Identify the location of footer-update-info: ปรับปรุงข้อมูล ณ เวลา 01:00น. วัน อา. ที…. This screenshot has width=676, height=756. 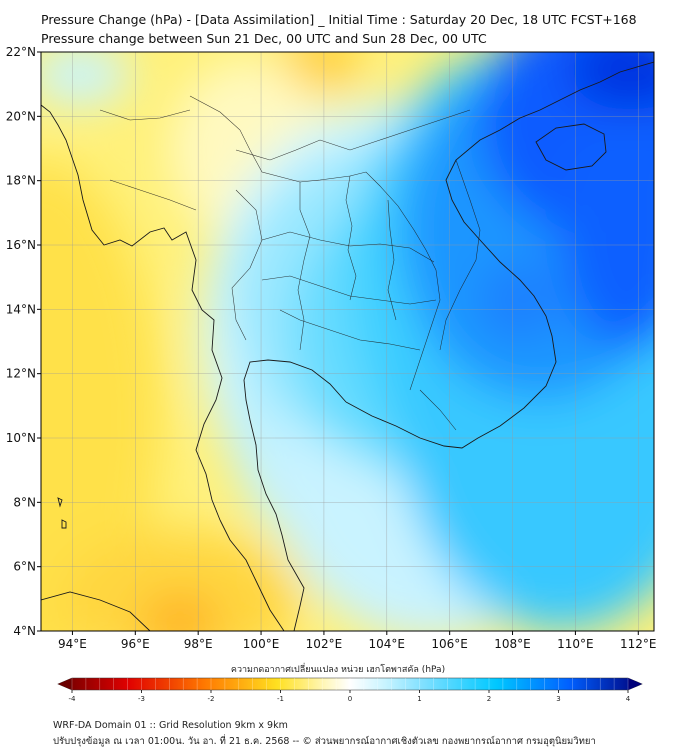
(324, 741).